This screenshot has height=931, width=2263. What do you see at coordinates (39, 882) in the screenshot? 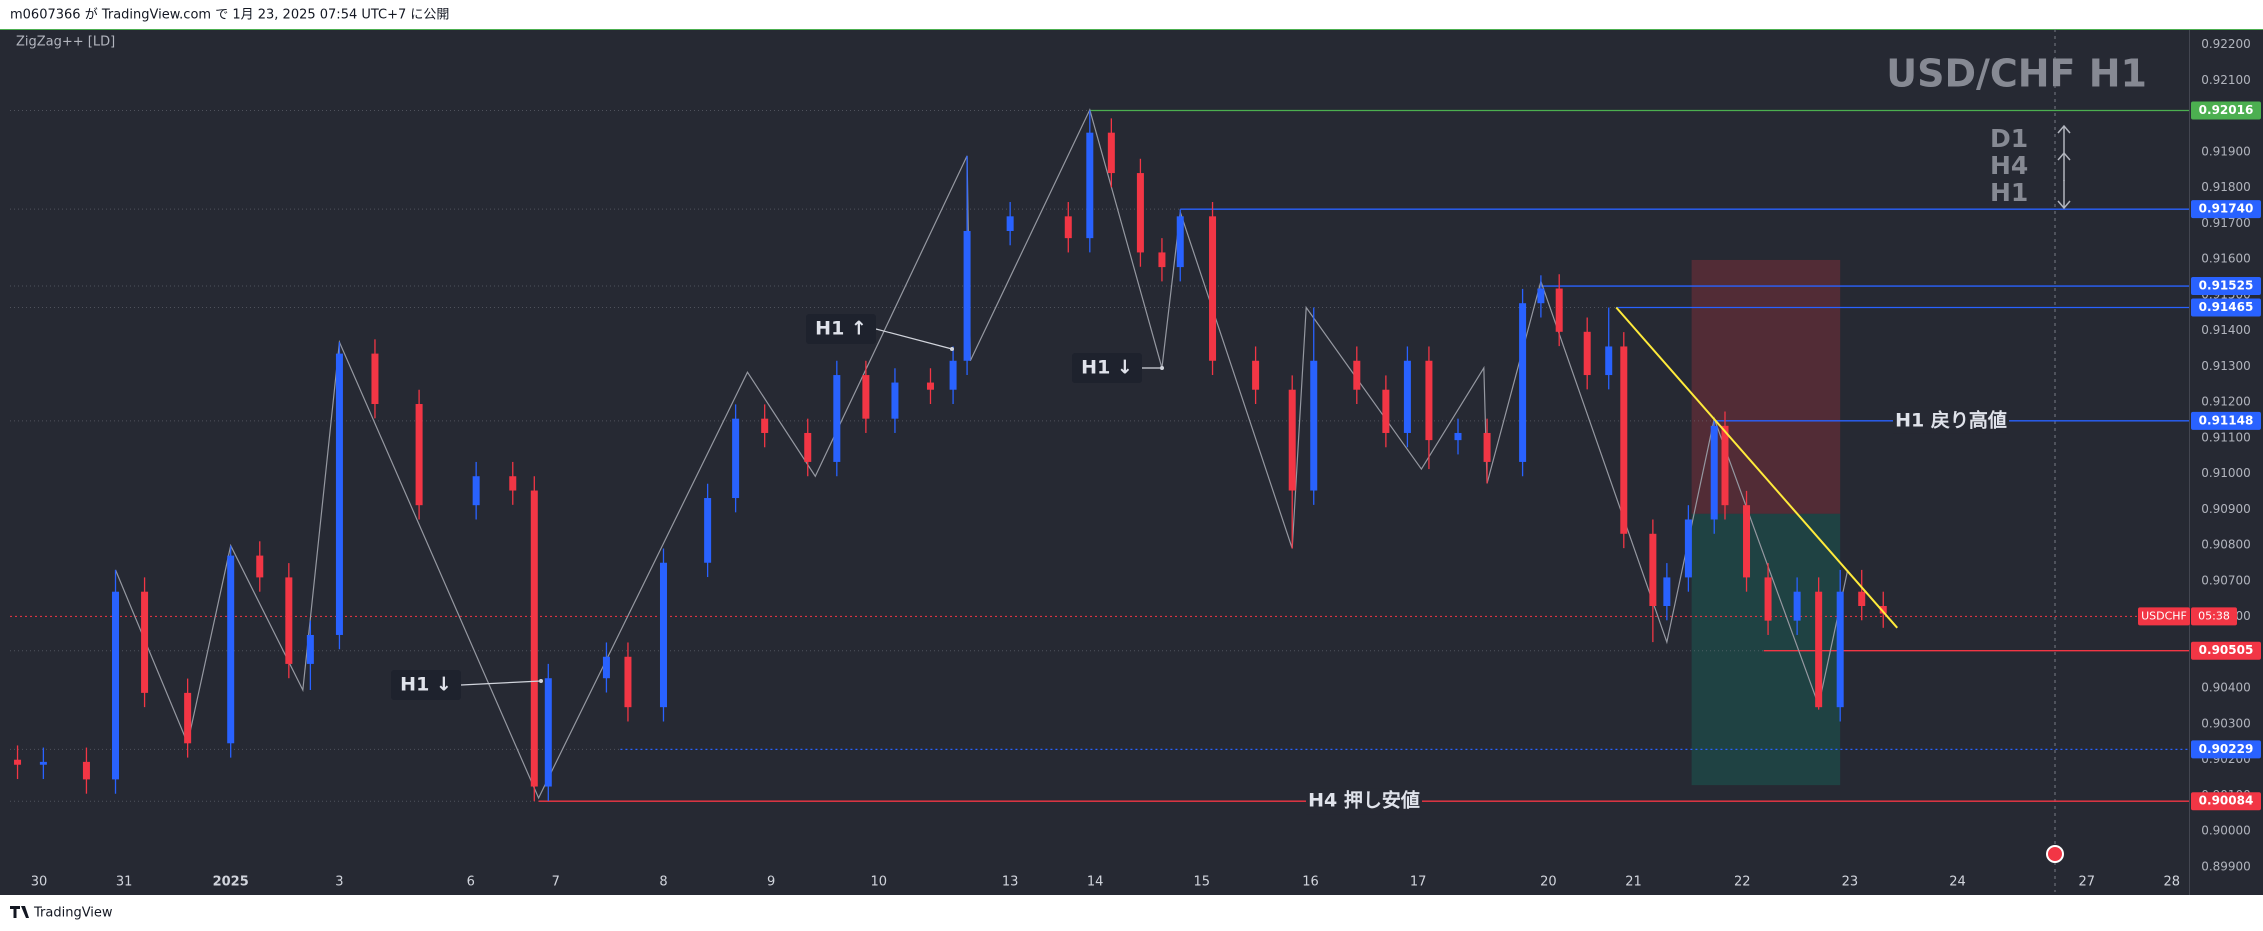
I see `x-tick-label: 30` at bounding box center [39, 882].